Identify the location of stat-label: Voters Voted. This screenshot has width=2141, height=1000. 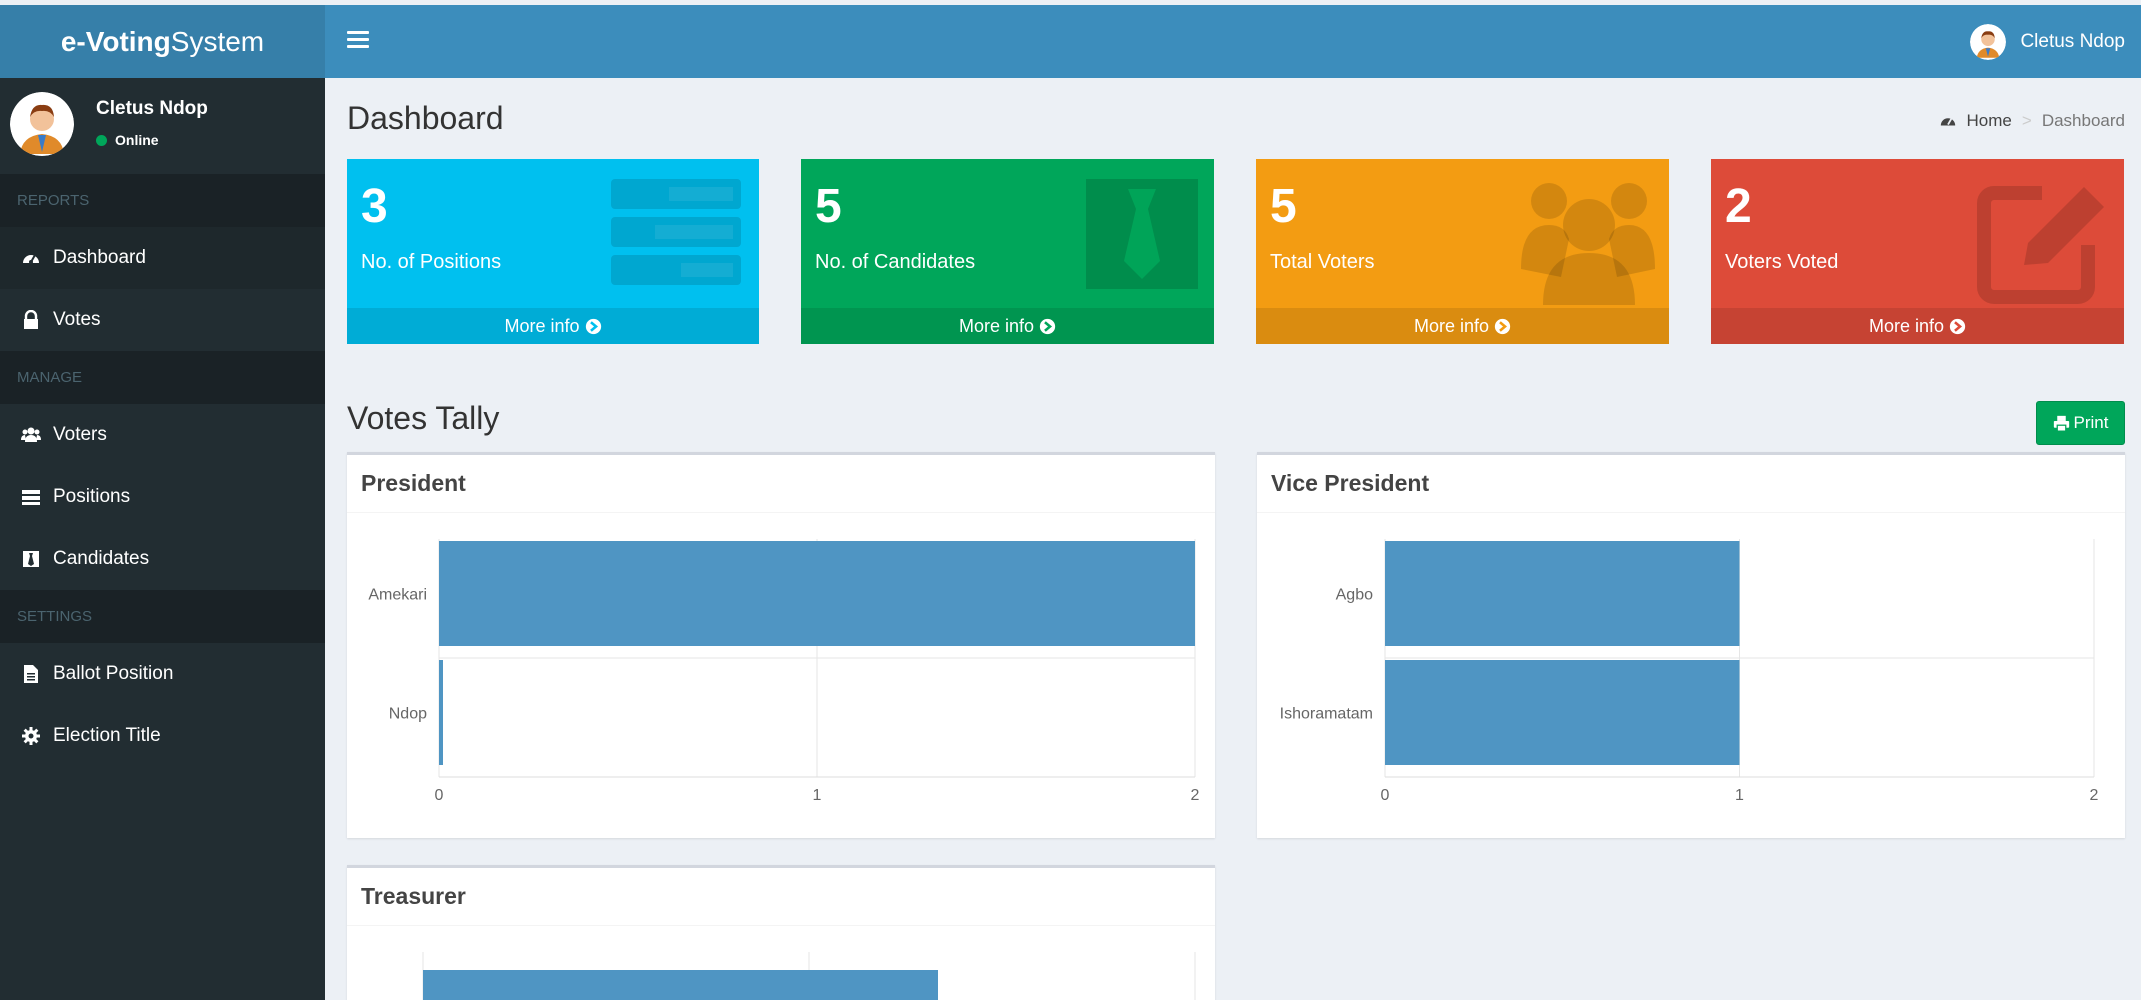
(1782, 262).